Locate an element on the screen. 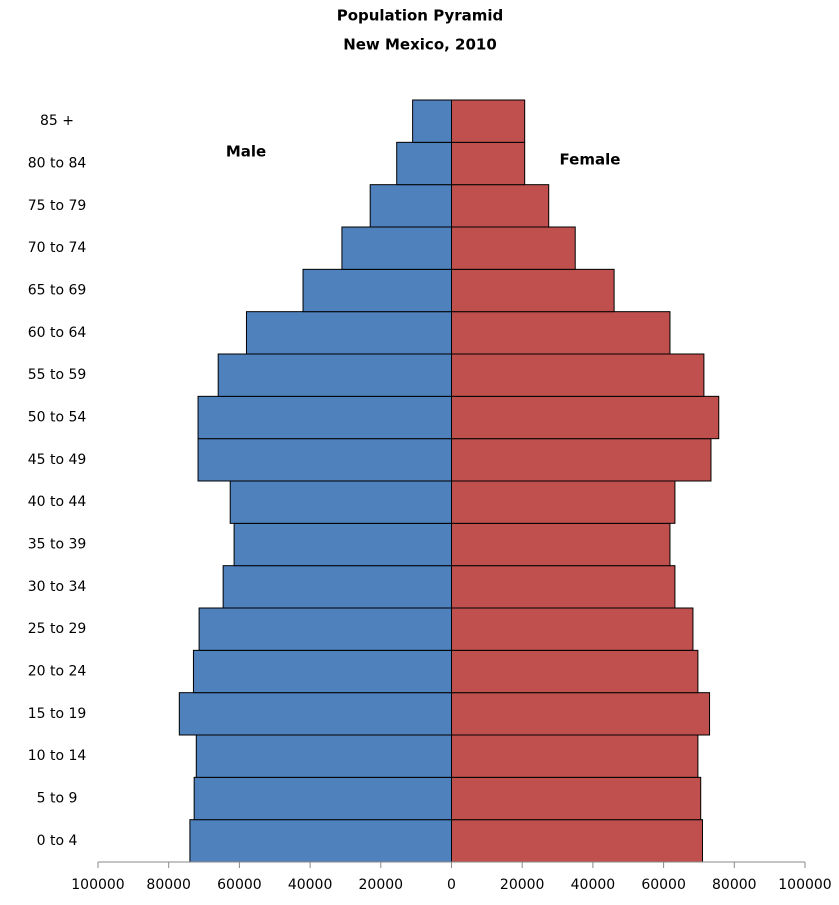  annotation: Male is located at coordinates (246, 152).